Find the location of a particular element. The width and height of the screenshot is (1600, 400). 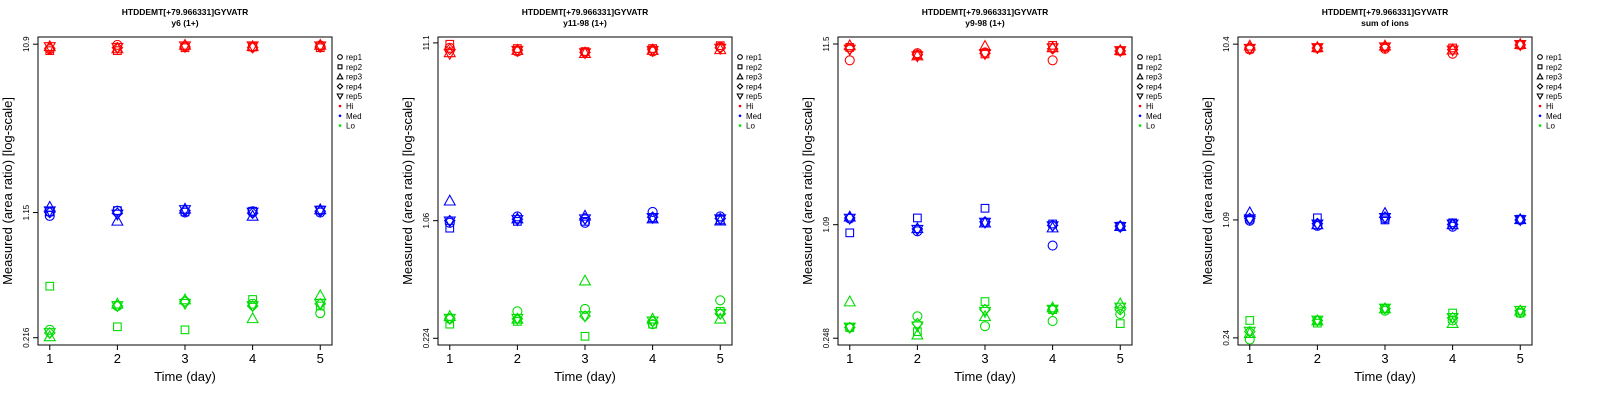

legend-label-lo: Lo is located at coordinates (750, 126).